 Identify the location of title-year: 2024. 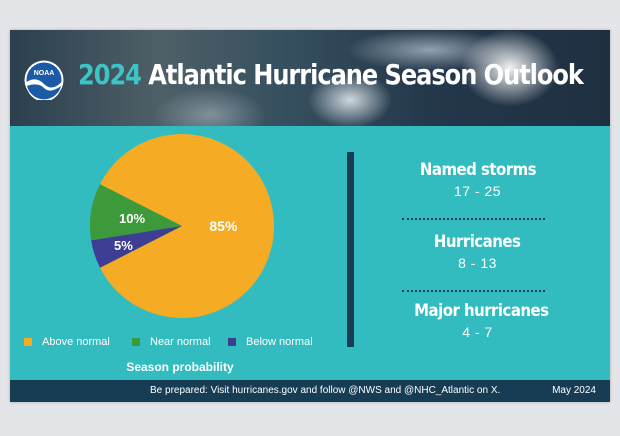
(110, 74).